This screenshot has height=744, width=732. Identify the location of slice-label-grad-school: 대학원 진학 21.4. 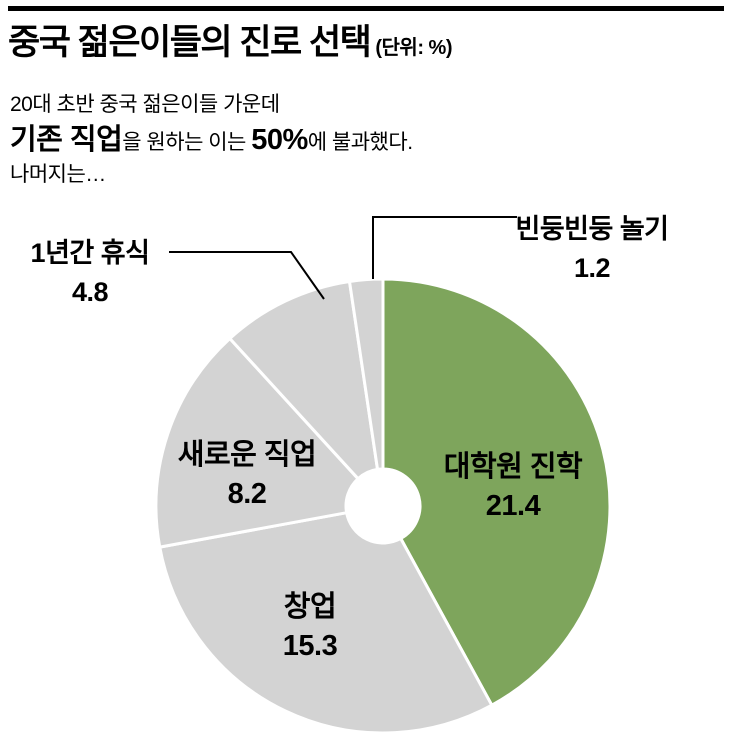
(513, 487).